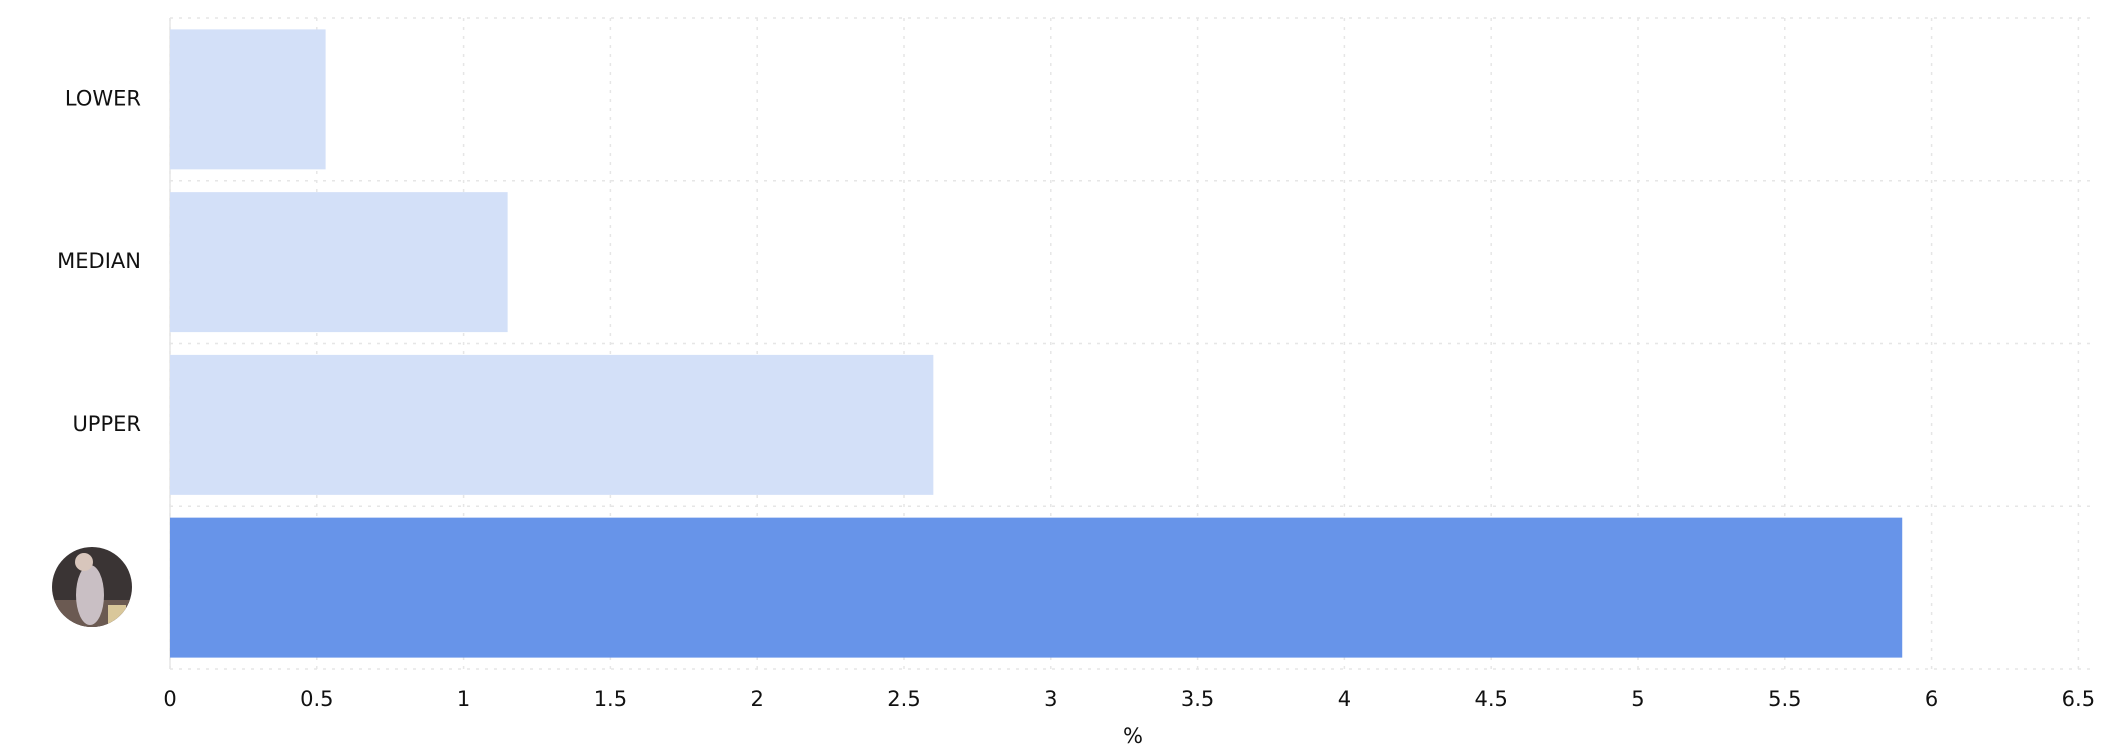 Image resolution: width=2120 pixels, height=744 pixels. Describe the element at coordinates (1344, 699) in the screenshot. I see `x-tick-label: 4` at that location.